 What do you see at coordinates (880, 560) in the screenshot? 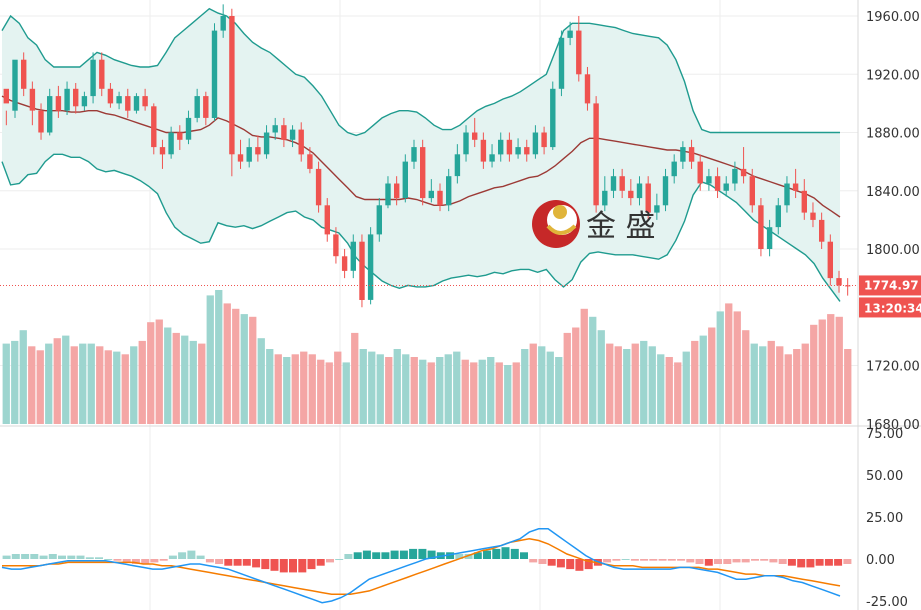
I see `macd-tick-label: 0.00` at bounding box center [880, 560].